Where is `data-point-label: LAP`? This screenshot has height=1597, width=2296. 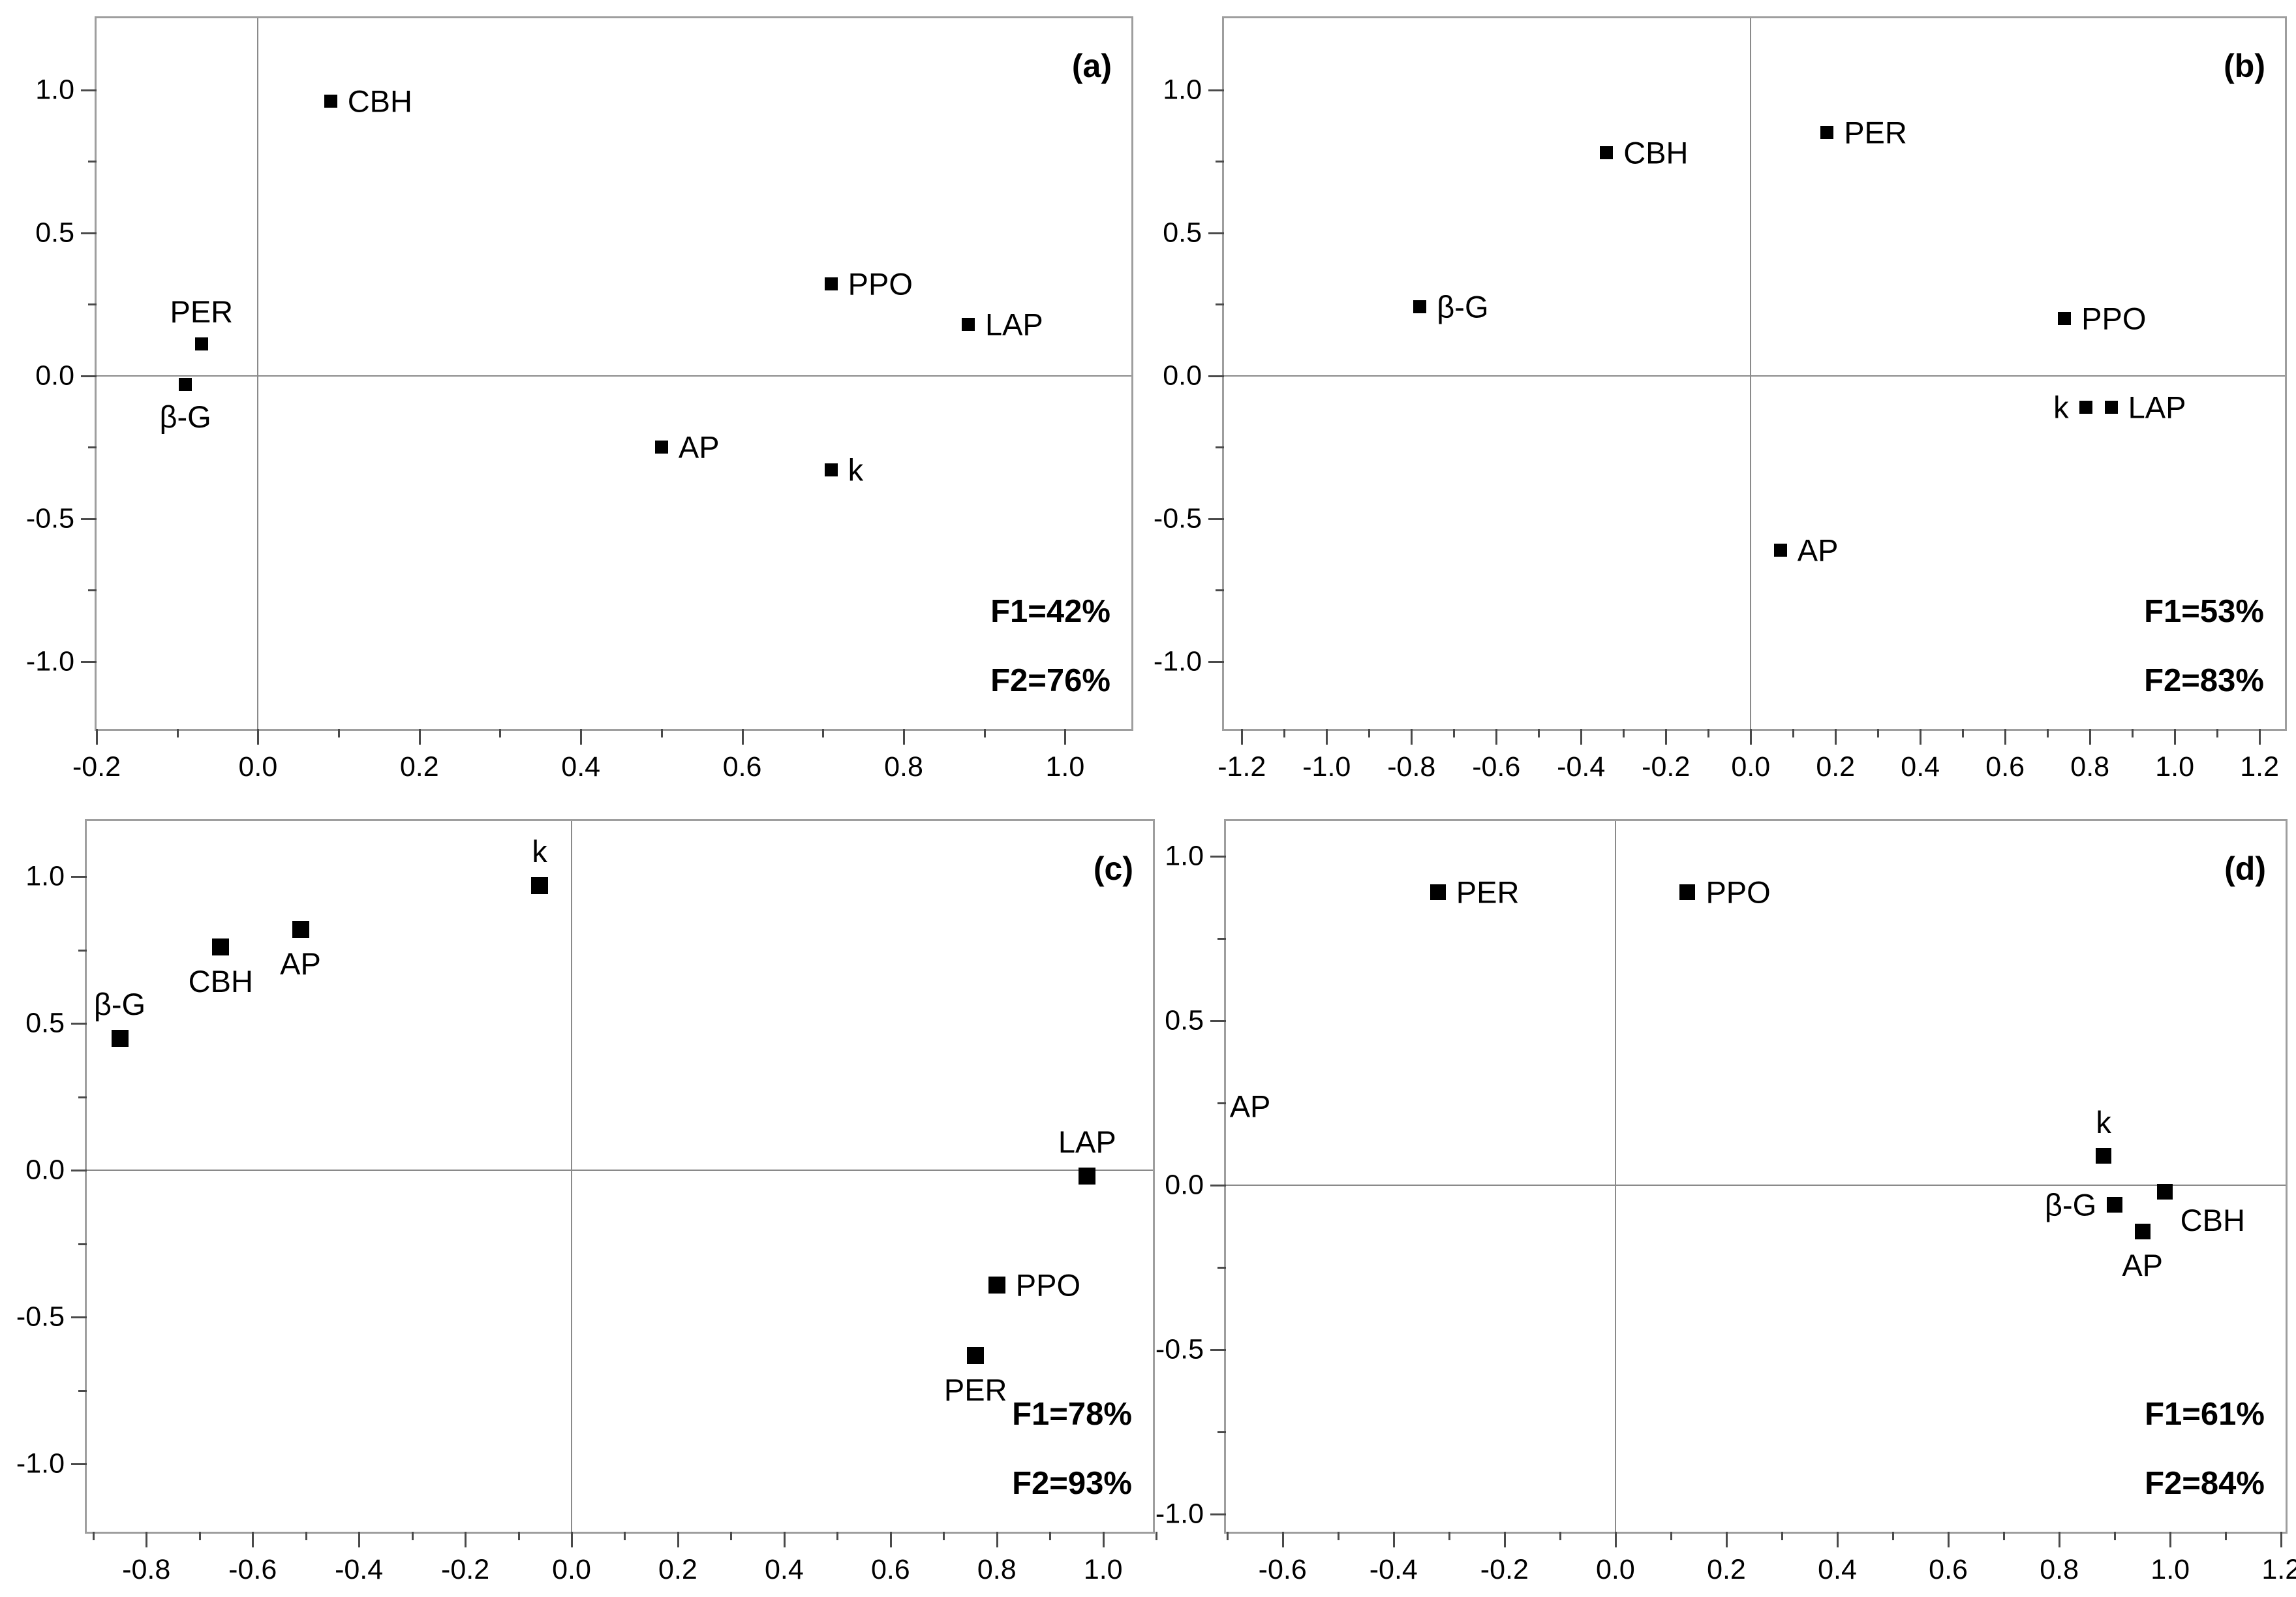 data-point-label: LAP is located at coordinates (1014, 324).